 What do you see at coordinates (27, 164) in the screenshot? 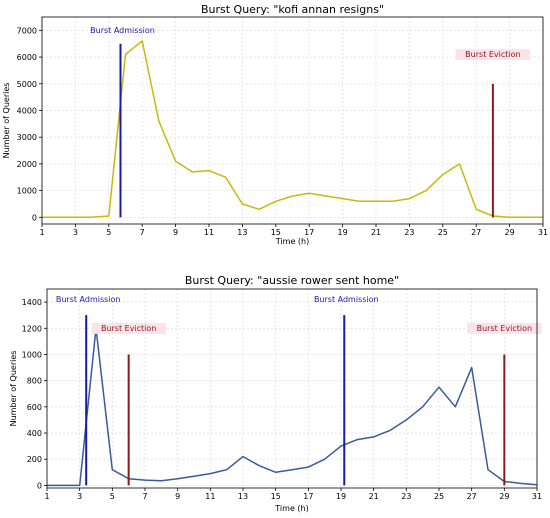
I see `y-tick-label: 2000` at bounding box center [27, 164].